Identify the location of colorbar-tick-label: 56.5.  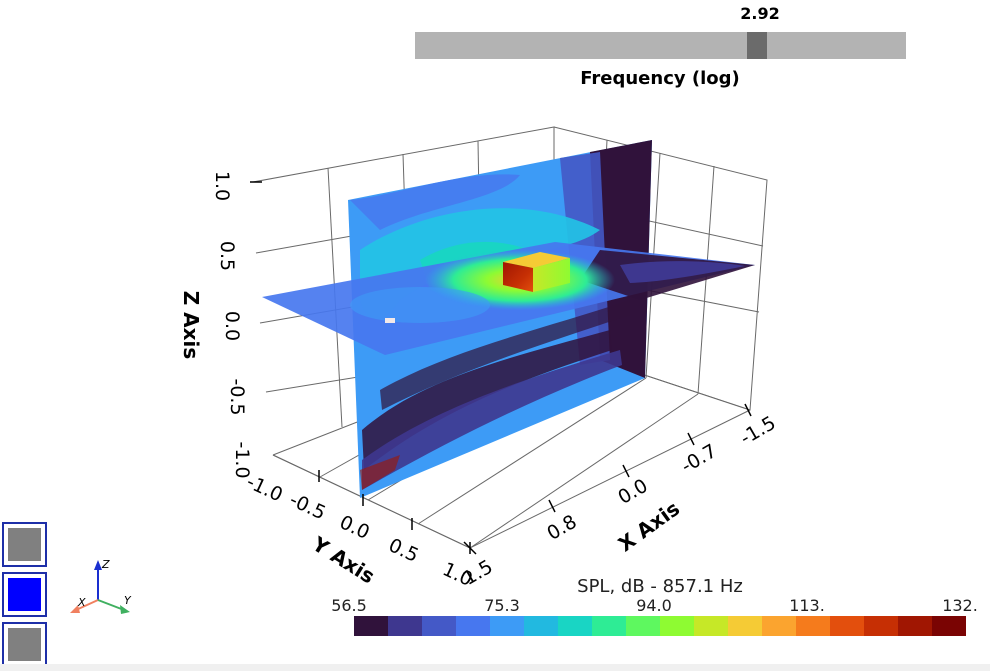
(349, 605).